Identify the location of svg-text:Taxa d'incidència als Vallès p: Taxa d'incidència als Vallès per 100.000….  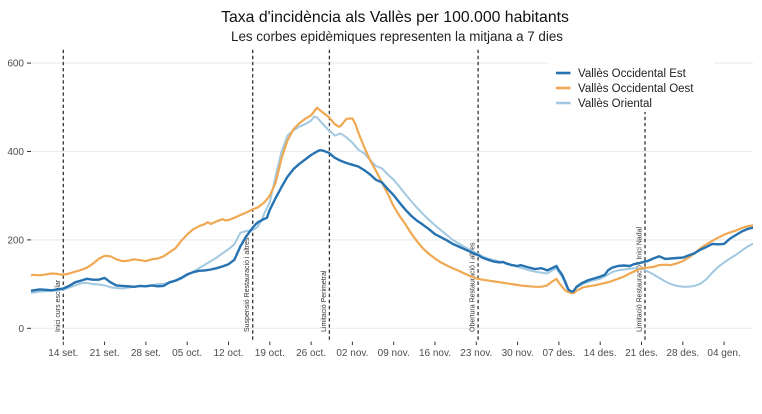
(395, 17).